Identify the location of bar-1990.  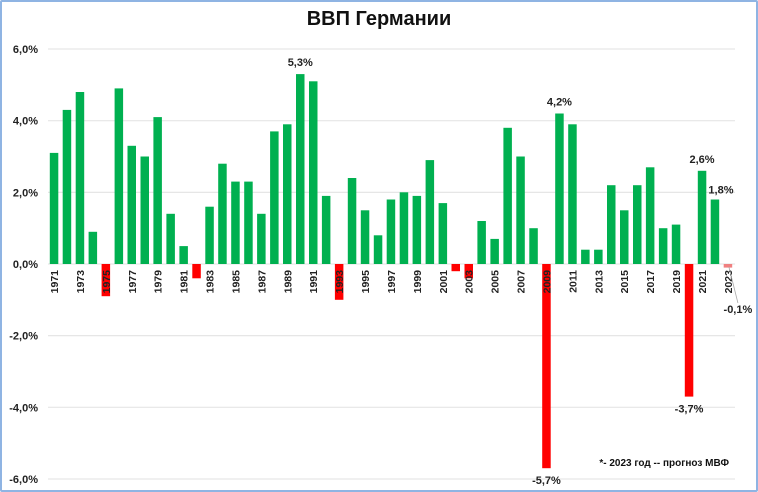
(300, 169).